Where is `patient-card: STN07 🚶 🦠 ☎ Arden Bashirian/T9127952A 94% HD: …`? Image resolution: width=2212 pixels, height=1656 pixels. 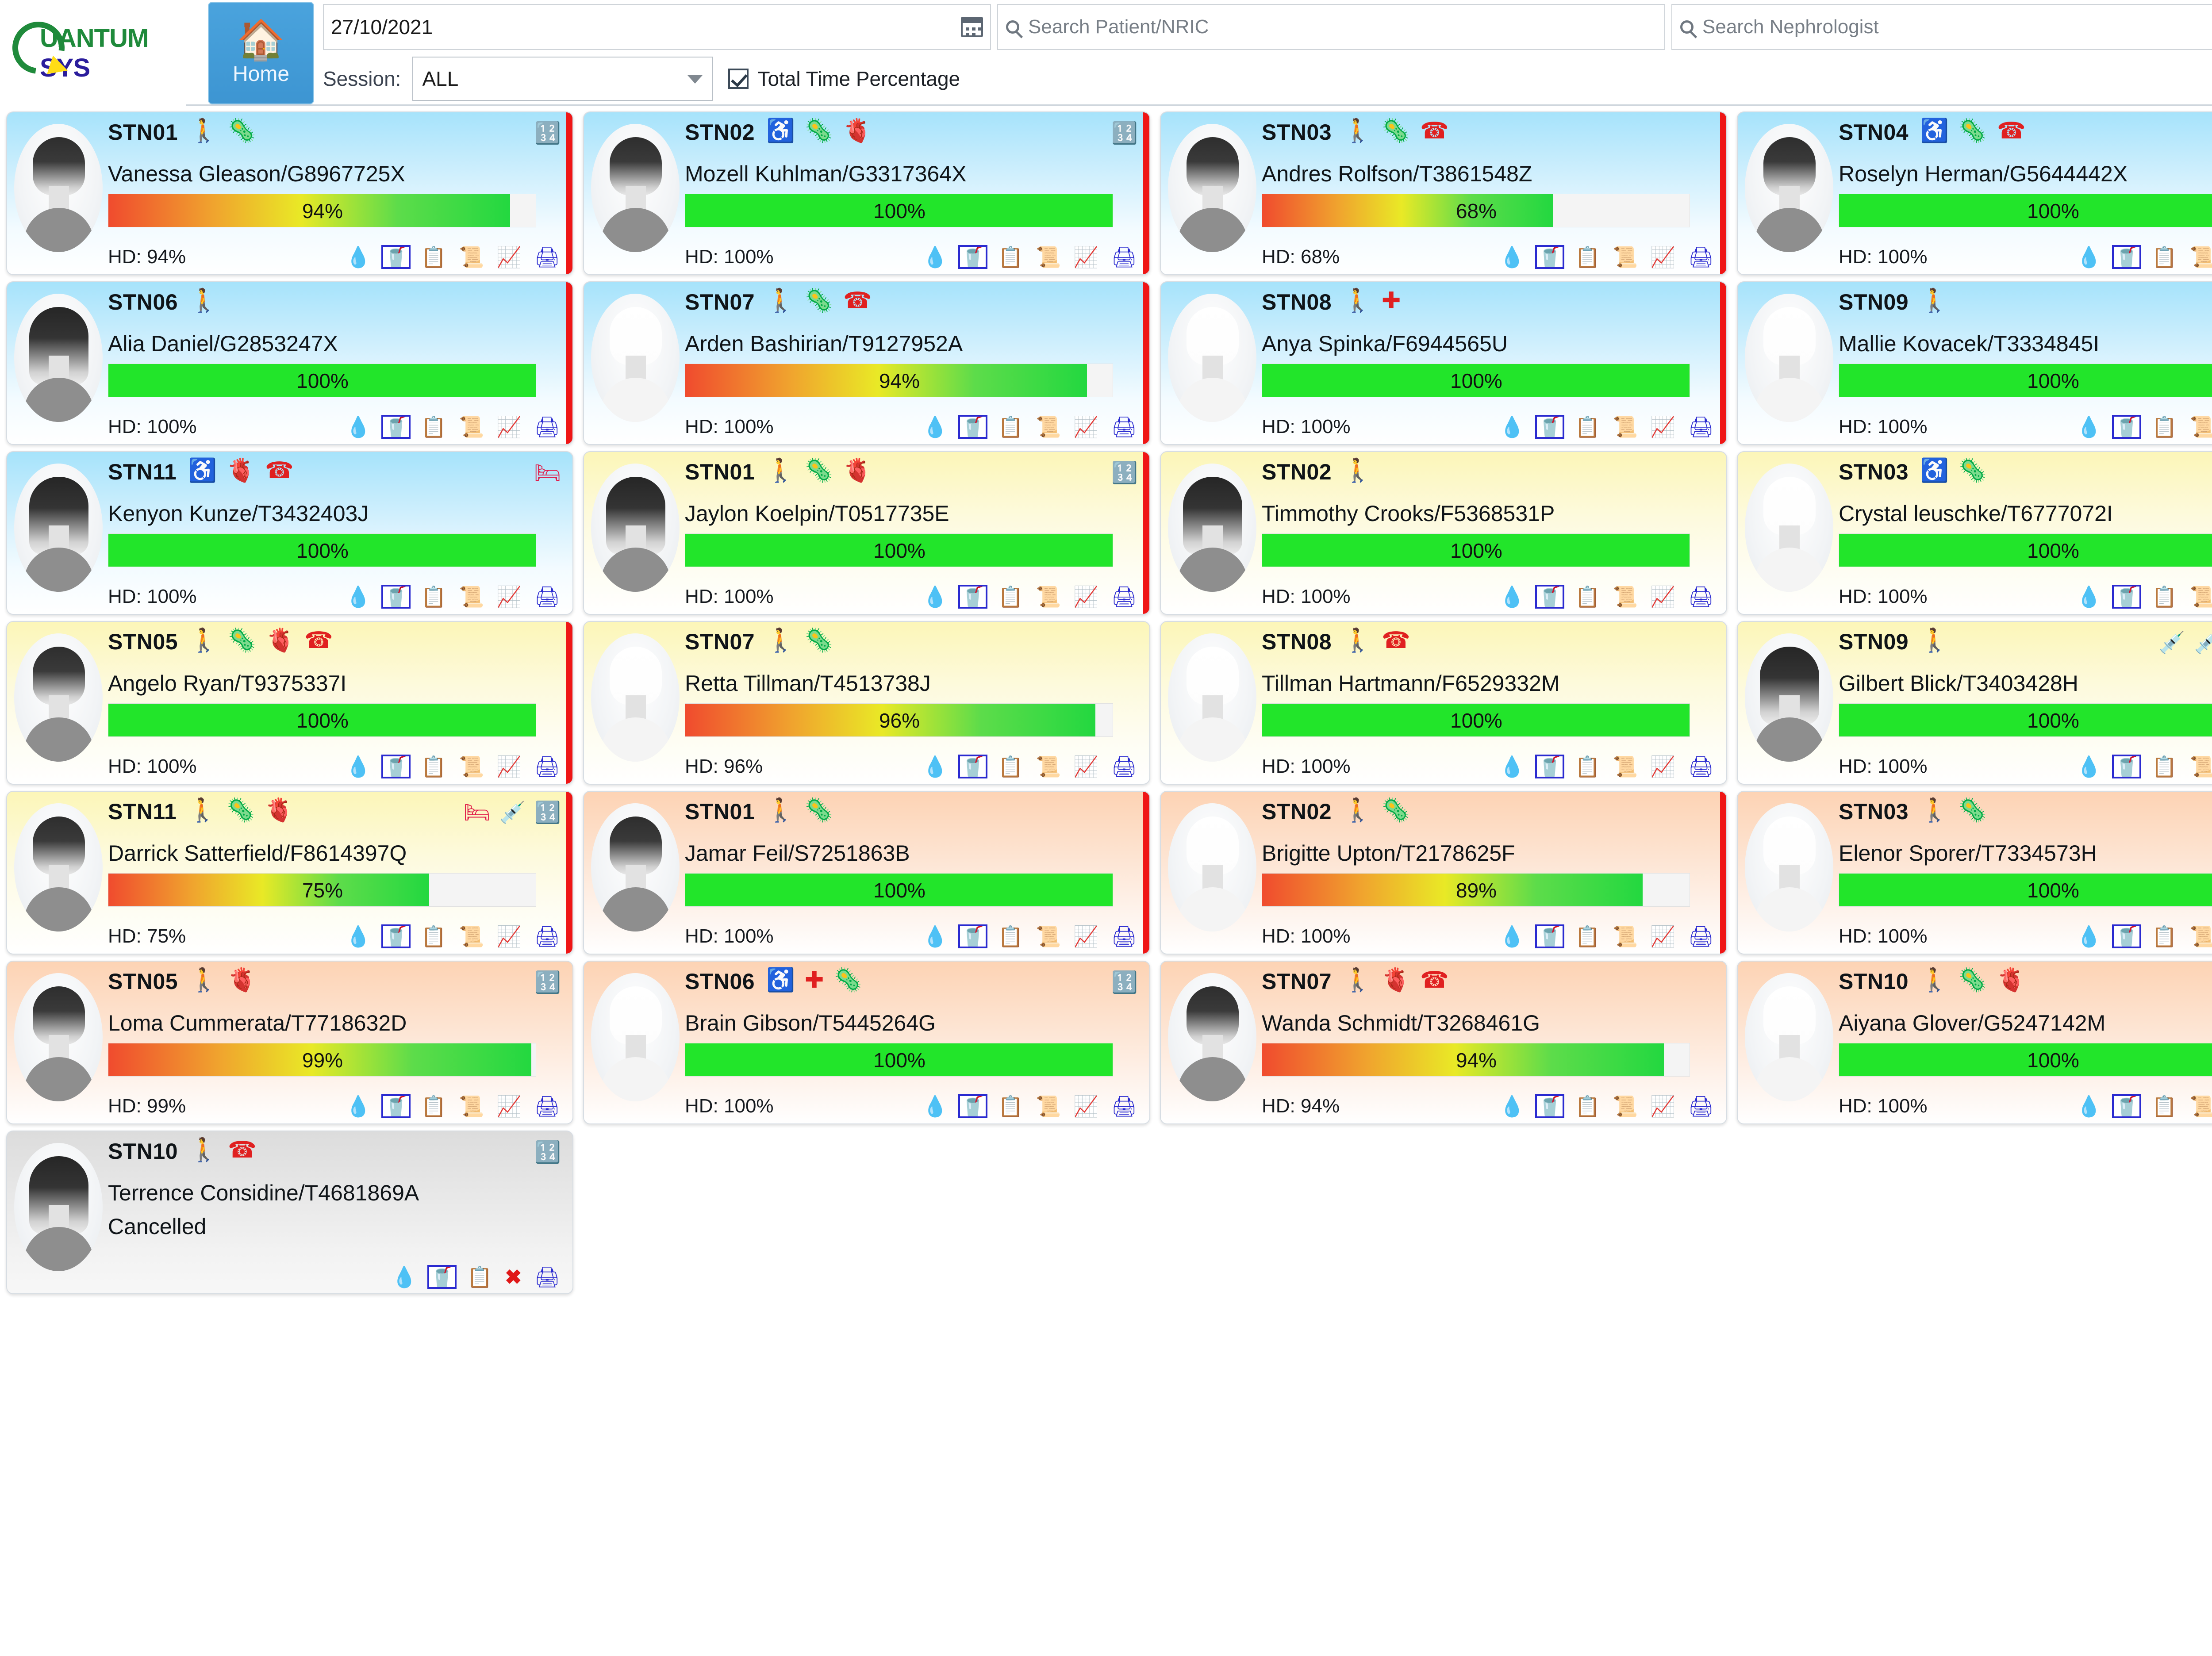
patient-card: STN07 🚶 🦠 ☎ Arden Bashirian/T9127952A 94% HD: … is located at coordinates (867, 363).